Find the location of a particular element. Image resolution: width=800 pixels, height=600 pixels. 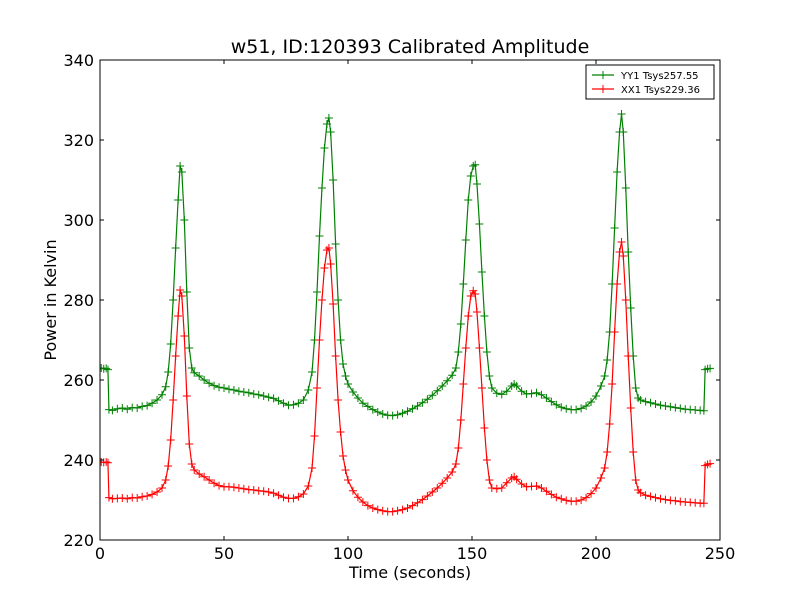

legend-label-yy1: YY1 Tsys257.55 is located at coordinates (659, 76).